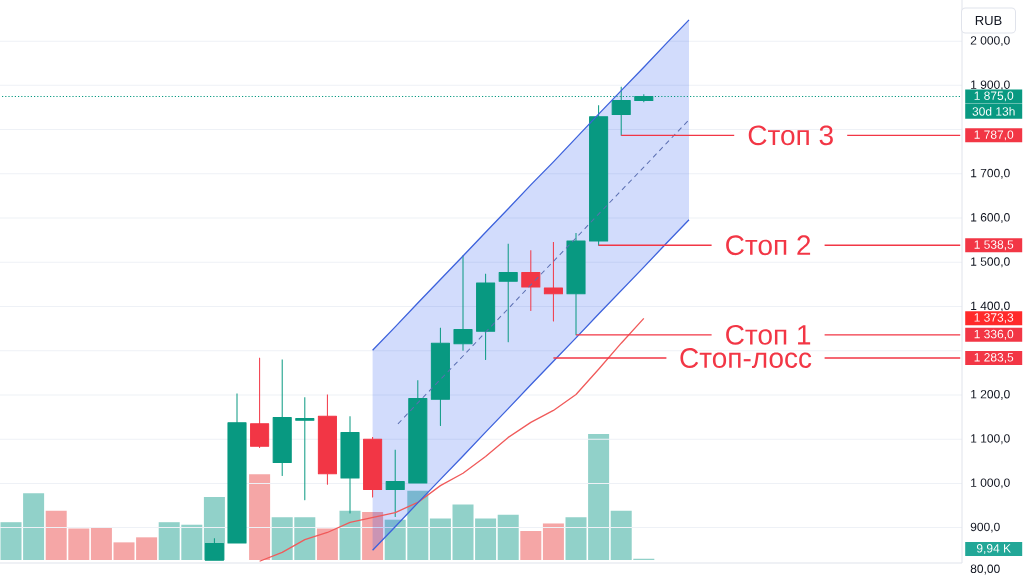 The height and width of the screenshot is (576, 1024). I want to click on y-tick-label: 1 000,0, so click(990, 483).